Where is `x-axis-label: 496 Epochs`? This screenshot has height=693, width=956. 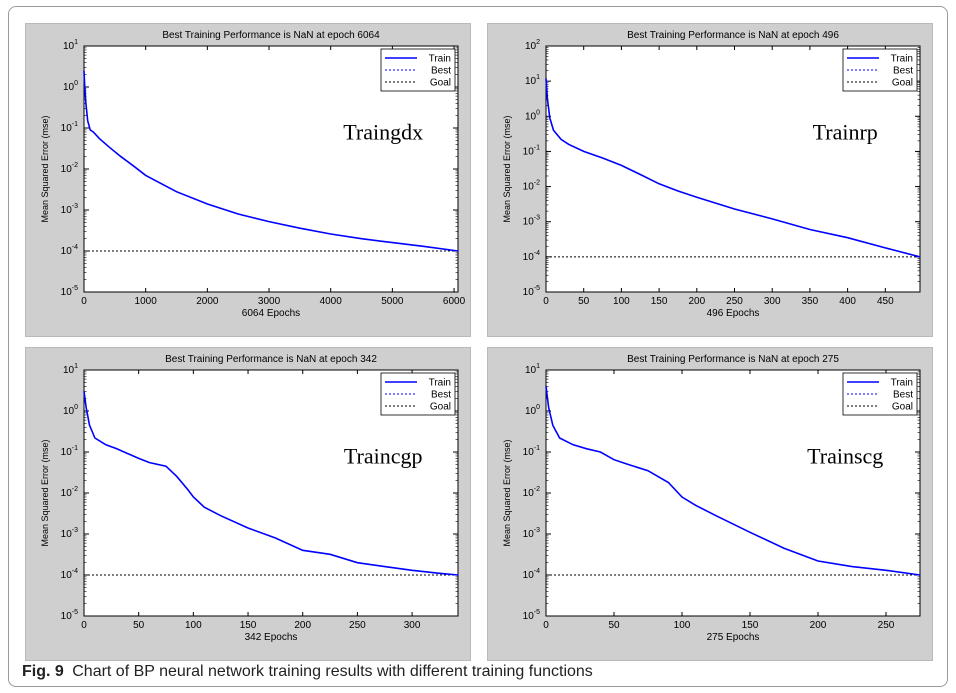 x-axis-label: 496 Epochs is located at coordinates (733, 313).